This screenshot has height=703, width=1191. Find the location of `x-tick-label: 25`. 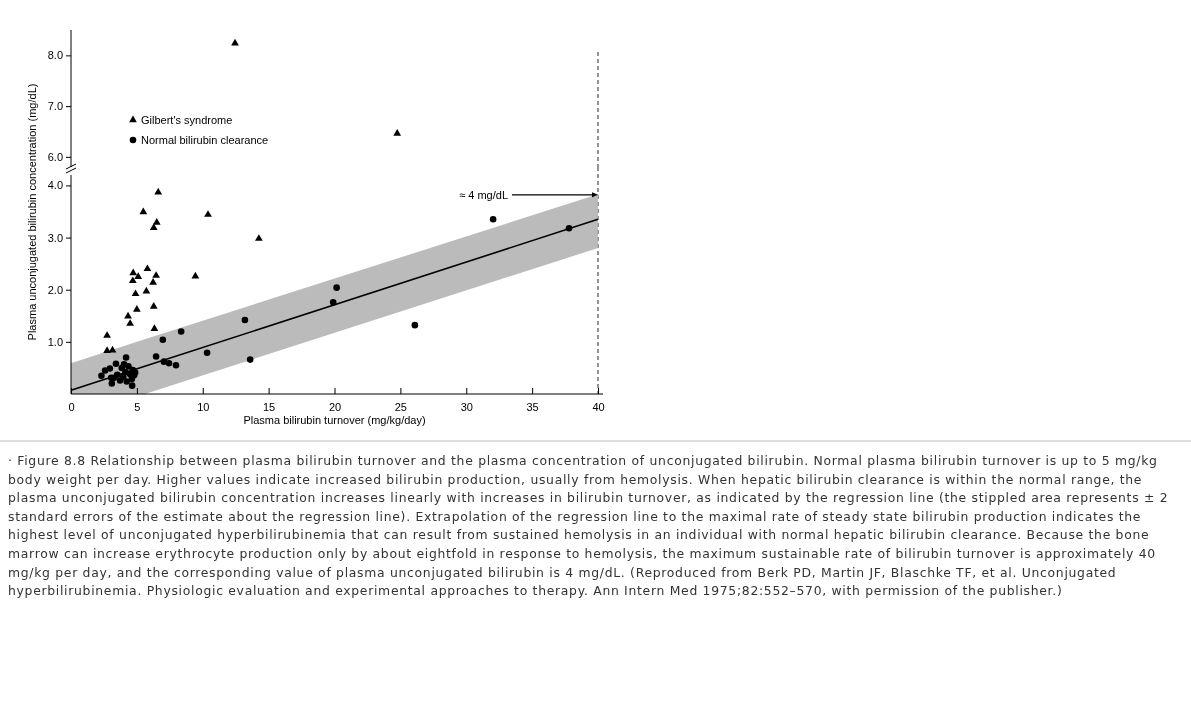

x-tick-label: 25 is located at coordinates (400, 407).